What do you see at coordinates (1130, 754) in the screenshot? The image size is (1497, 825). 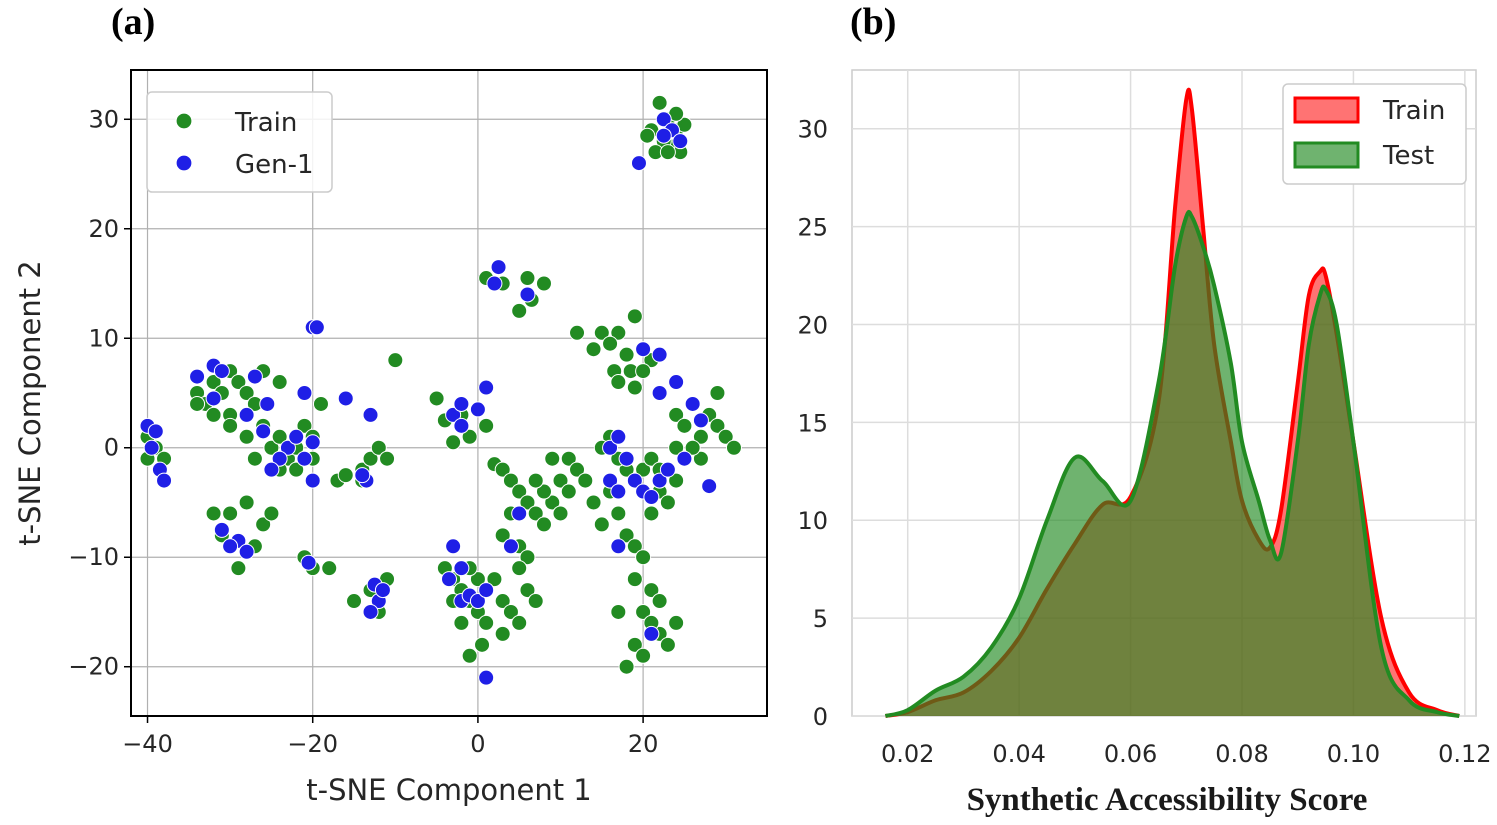 I see `density-x-tick-label: 0.06` at bounding box center [1130, 754].